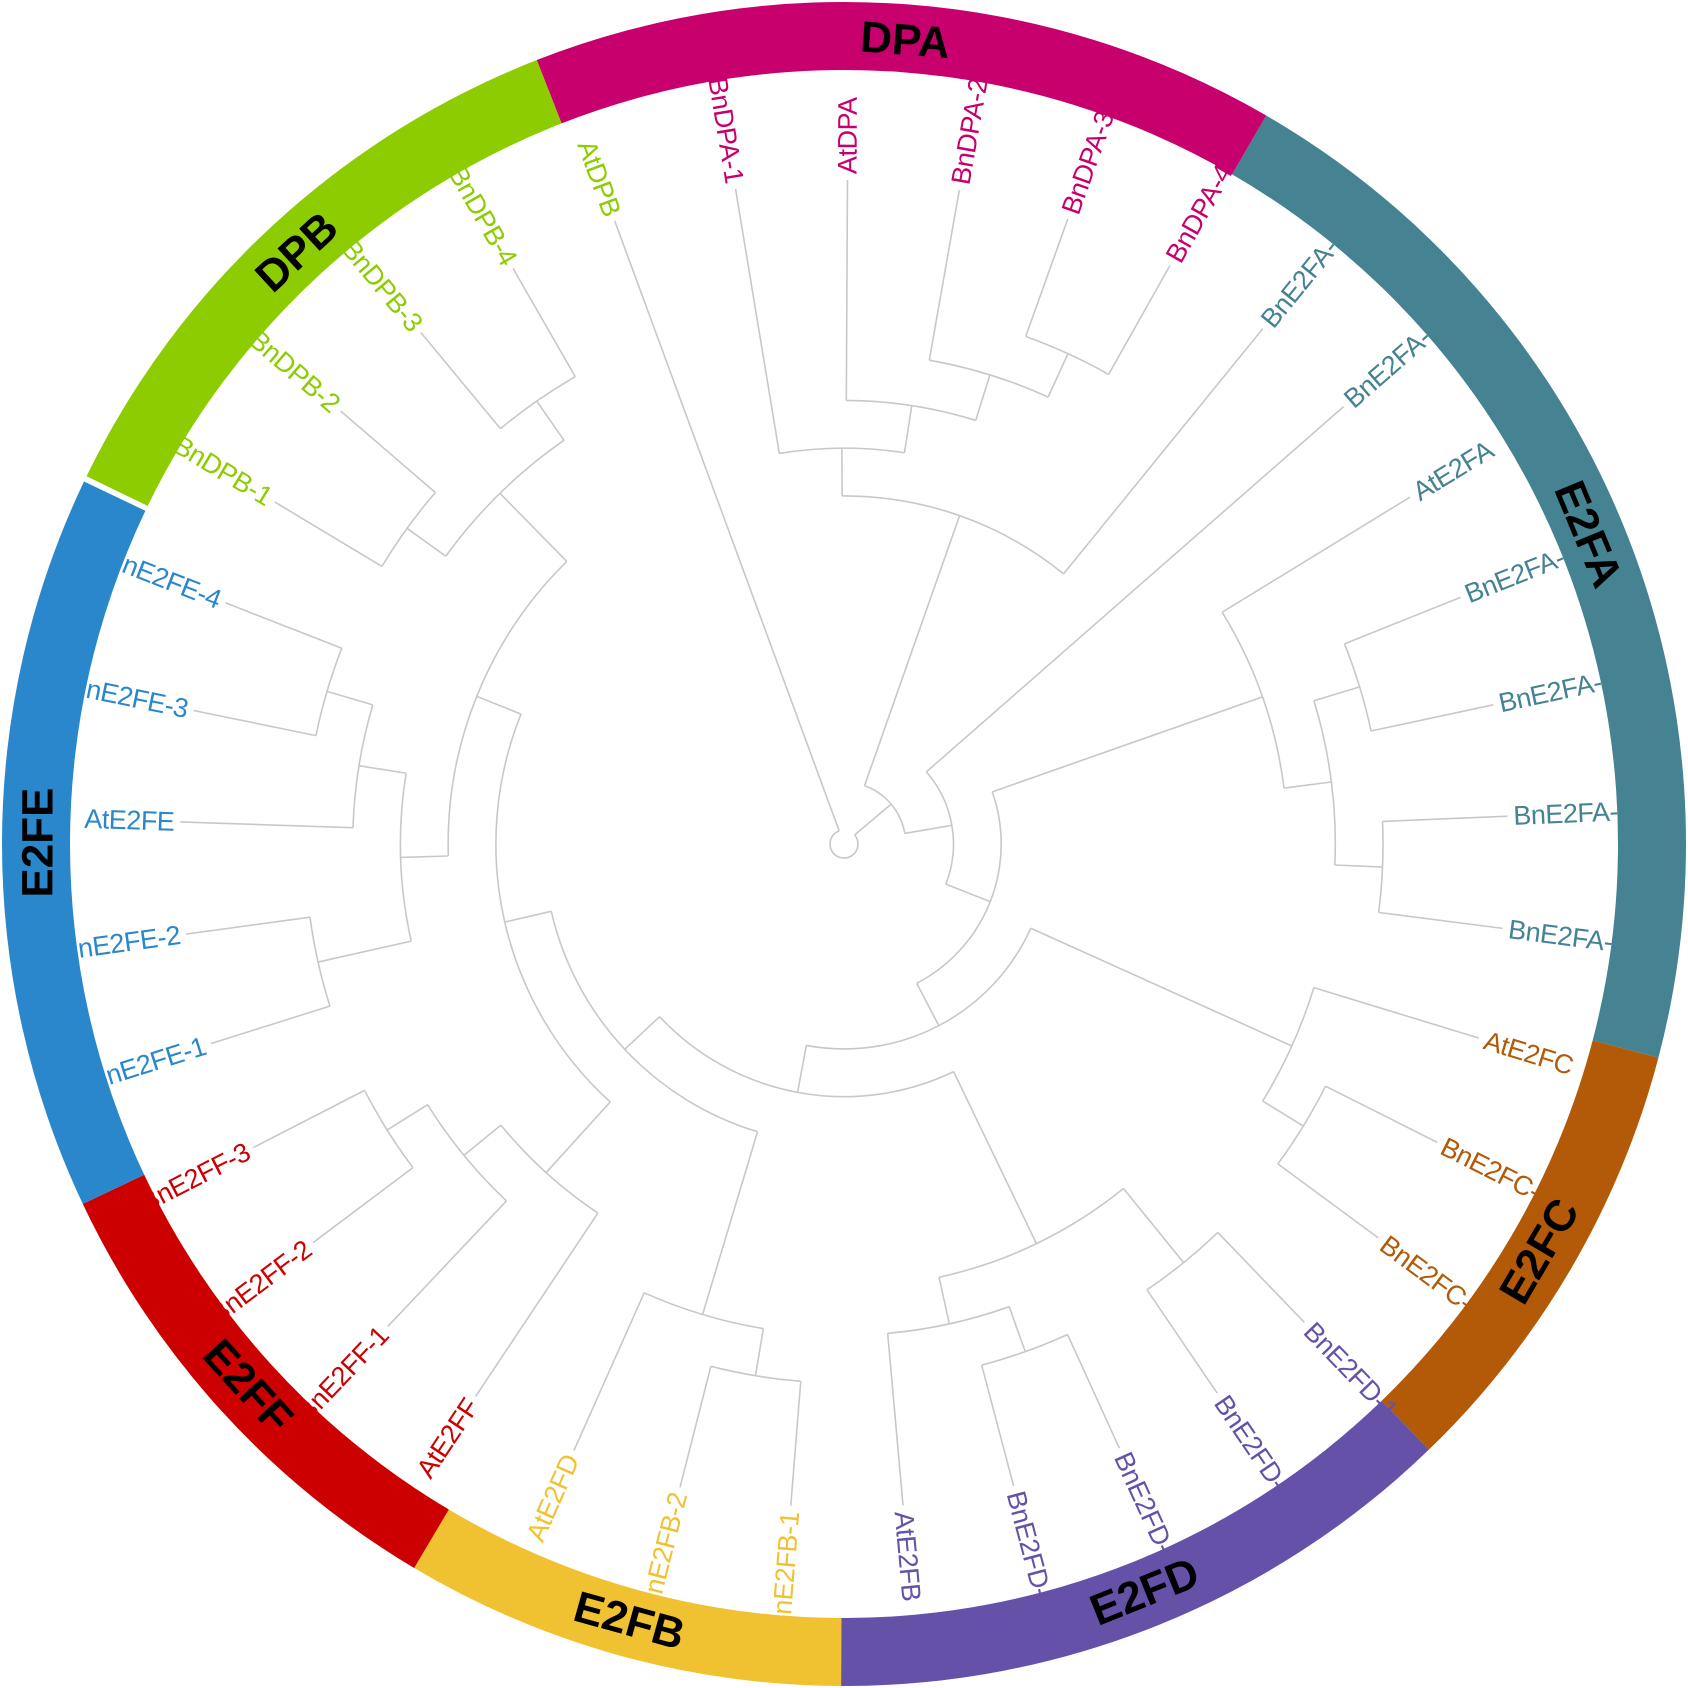 The image size is (1688, 1688). Describe the element at coordinates (129, 820) in the screenshot. I see `leaf-label-ate2fe: AtE2FE` at that location.